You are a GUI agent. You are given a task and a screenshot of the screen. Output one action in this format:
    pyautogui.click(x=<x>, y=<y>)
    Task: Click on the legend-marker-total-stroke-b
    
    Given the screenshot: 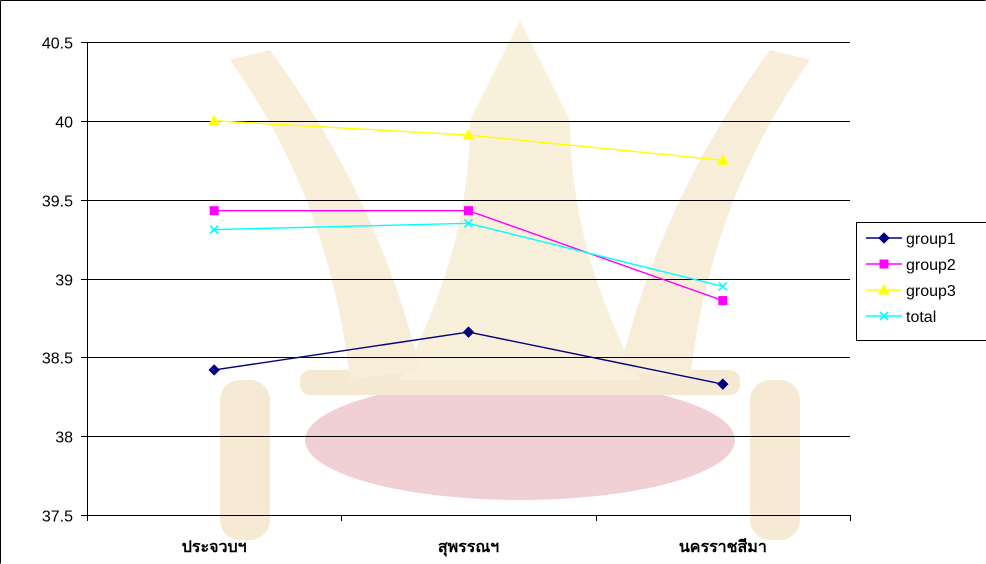 What is the action you would take?
    pyautogui.click(x=884, y=316)
    